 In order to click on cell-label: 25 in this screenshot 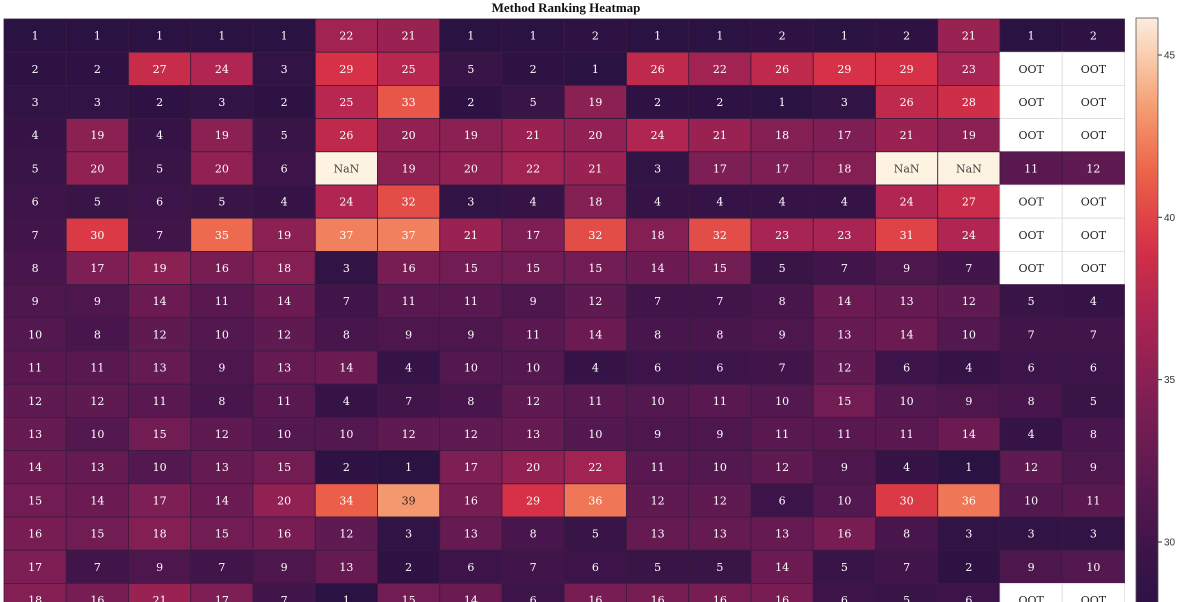, I will do `click(346, 102)`.